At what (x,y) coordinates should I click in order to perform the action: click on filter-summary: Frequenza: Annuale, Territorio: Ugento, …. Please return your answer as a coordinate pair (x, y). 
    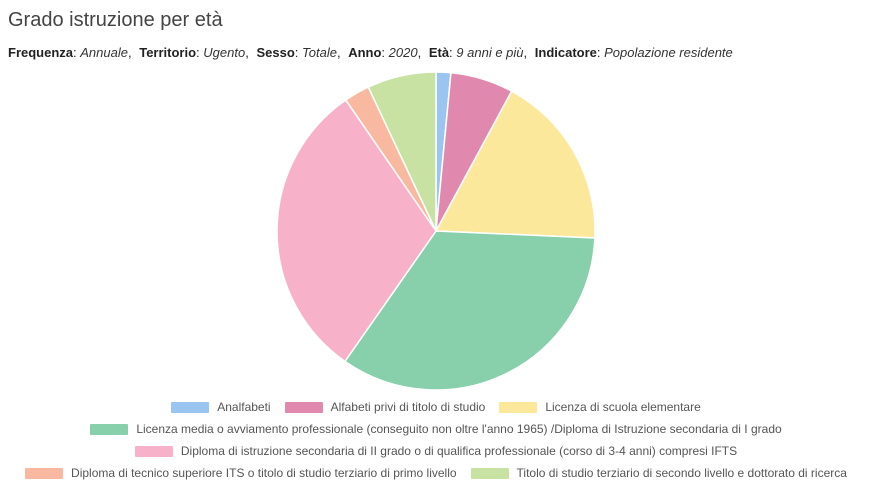
    Looking at the image, I should click on (370, 52).